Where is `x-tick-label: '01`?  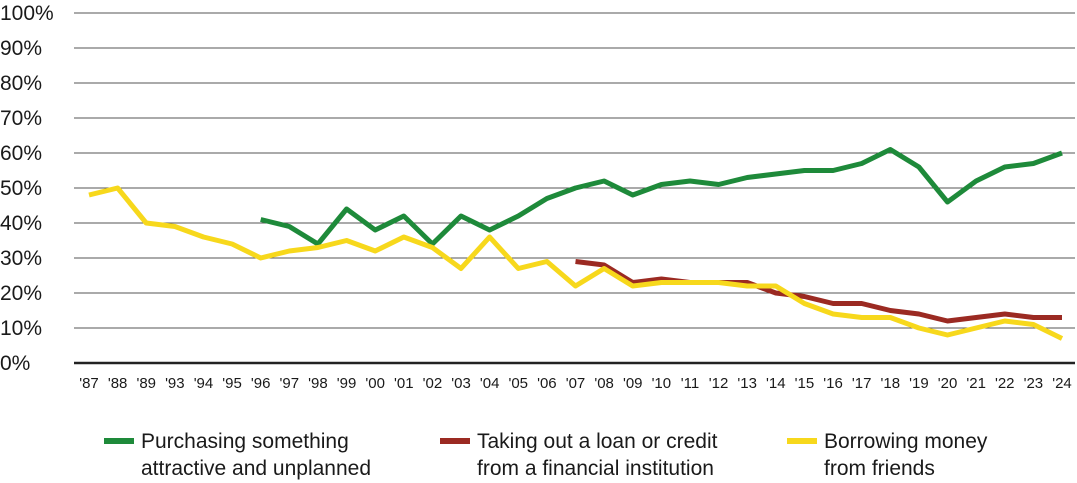 x-tick-label: '01 is located at coordinates (404, 383).